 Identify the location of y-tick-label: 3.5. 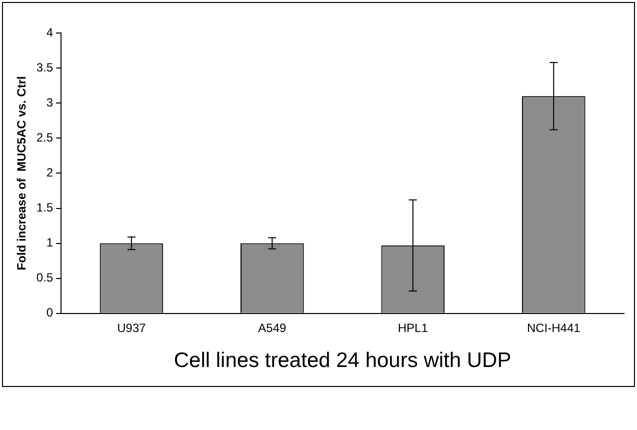
(45, 67).